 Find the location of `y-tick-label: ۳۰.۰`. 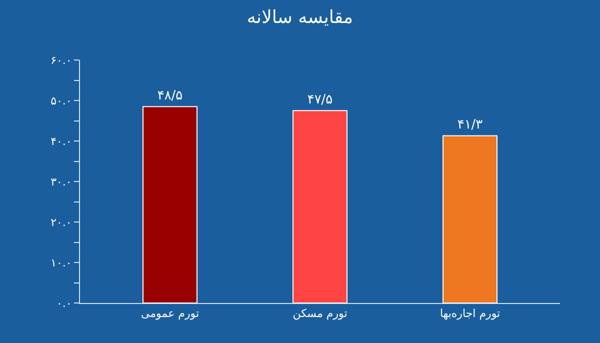

y-tick-label: ۳۰.۰ is located at coordinates (61, 181).